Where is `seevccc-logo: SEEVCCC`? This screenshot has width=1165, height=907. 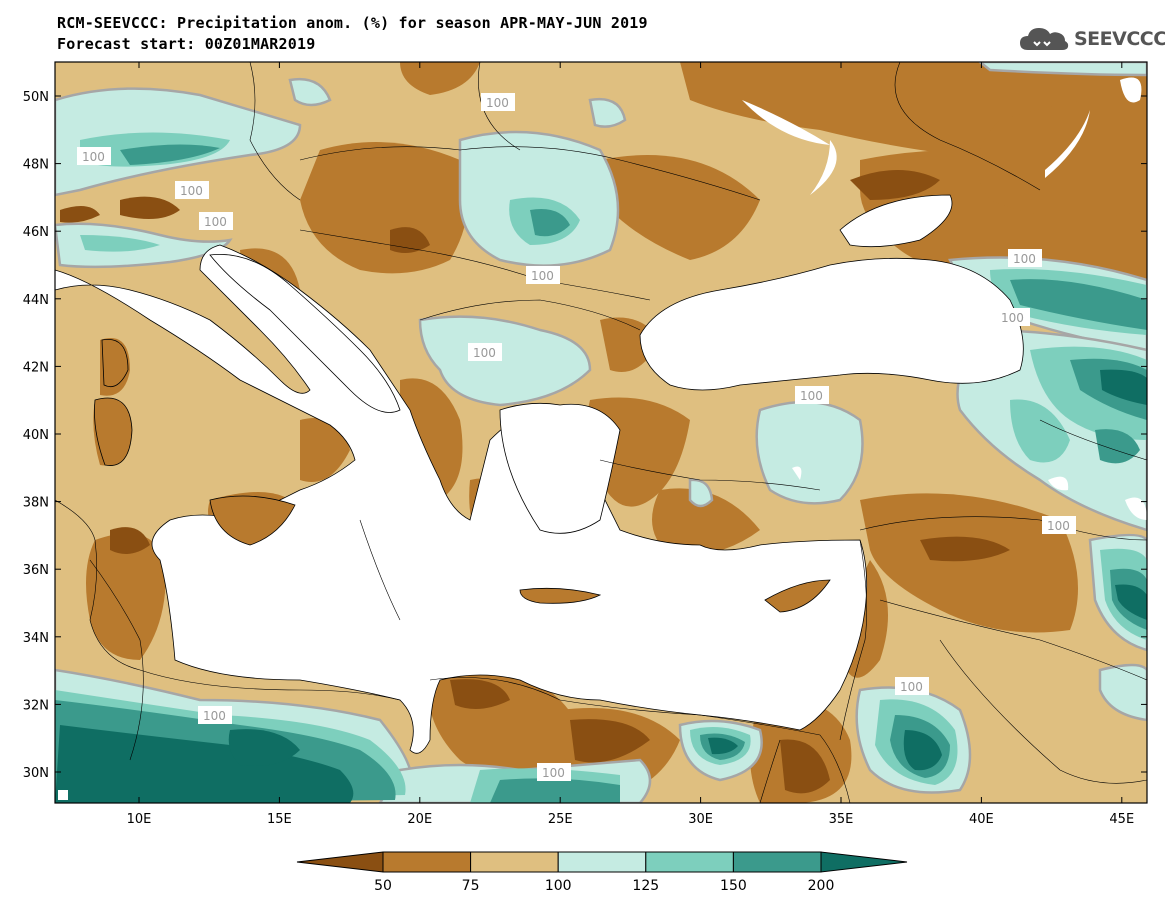 seevccc-logo: SEEVCCC is located at coordinates (1091, 39).